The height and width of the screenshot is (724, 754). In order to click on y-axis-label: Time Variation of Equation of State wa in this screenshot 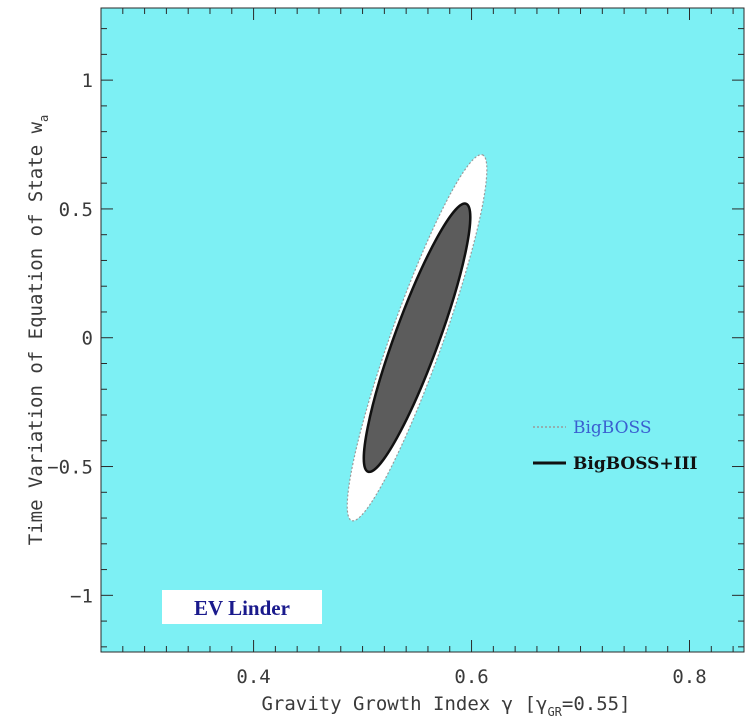, I will do `click(38, 330)`.